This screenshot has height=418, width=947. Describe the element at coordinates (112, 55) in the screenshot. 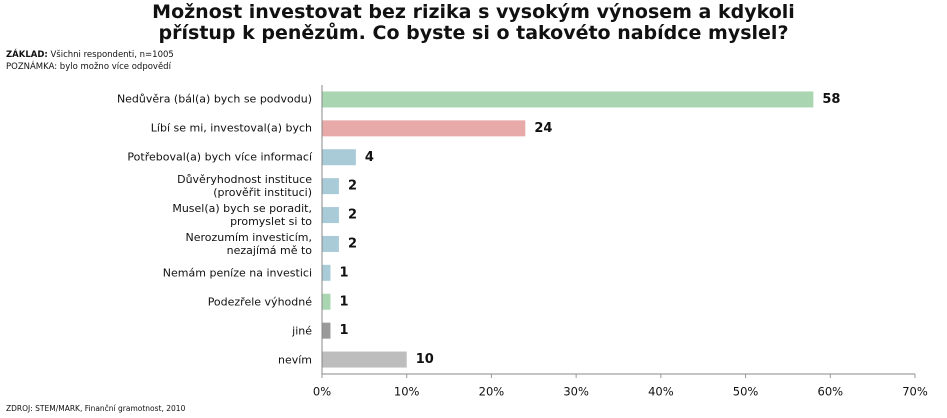

I see `base-text: Všichni respondenti, n=1005` at that location.